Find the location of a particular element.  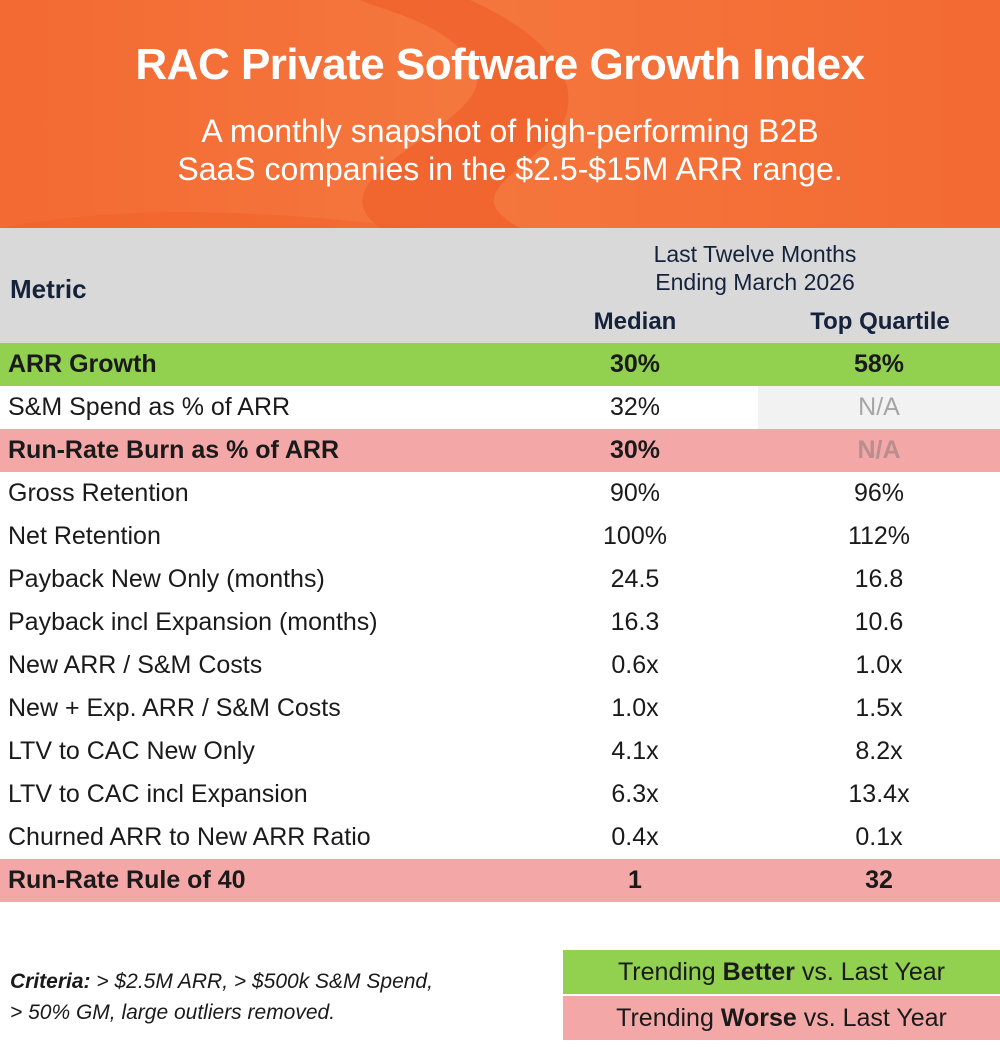

table-row: Churned ARR to New ARR Ratio 0.4x 0.1x is located at coordinates (500, 837).